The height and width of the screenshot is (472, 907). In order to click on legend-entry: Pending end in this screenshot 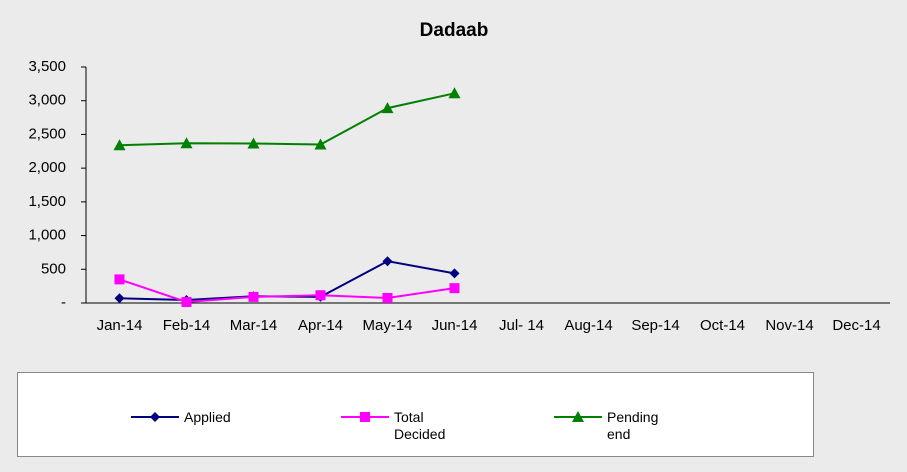, I will do `click(615, 426)`.